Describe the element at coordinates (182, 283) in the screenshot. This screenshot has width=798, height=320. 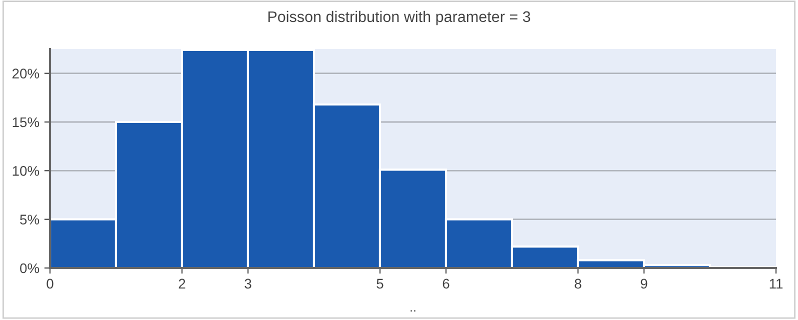
I see `x-tick-label: 2` at that location.